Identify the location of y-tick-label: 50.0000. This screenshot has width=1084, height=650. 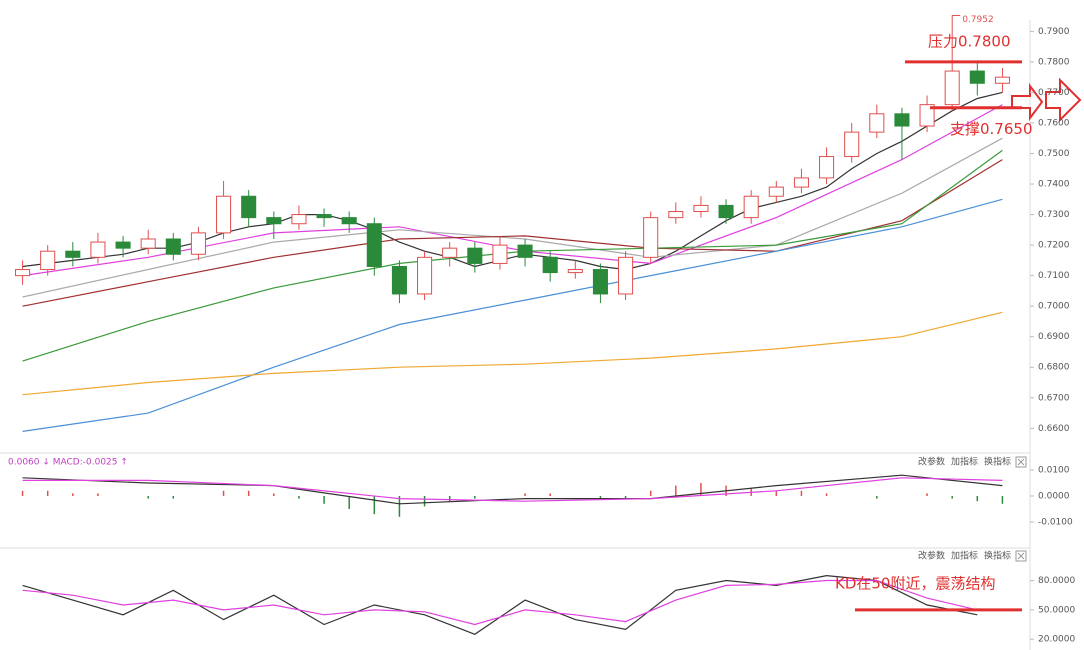
(1056, 610).